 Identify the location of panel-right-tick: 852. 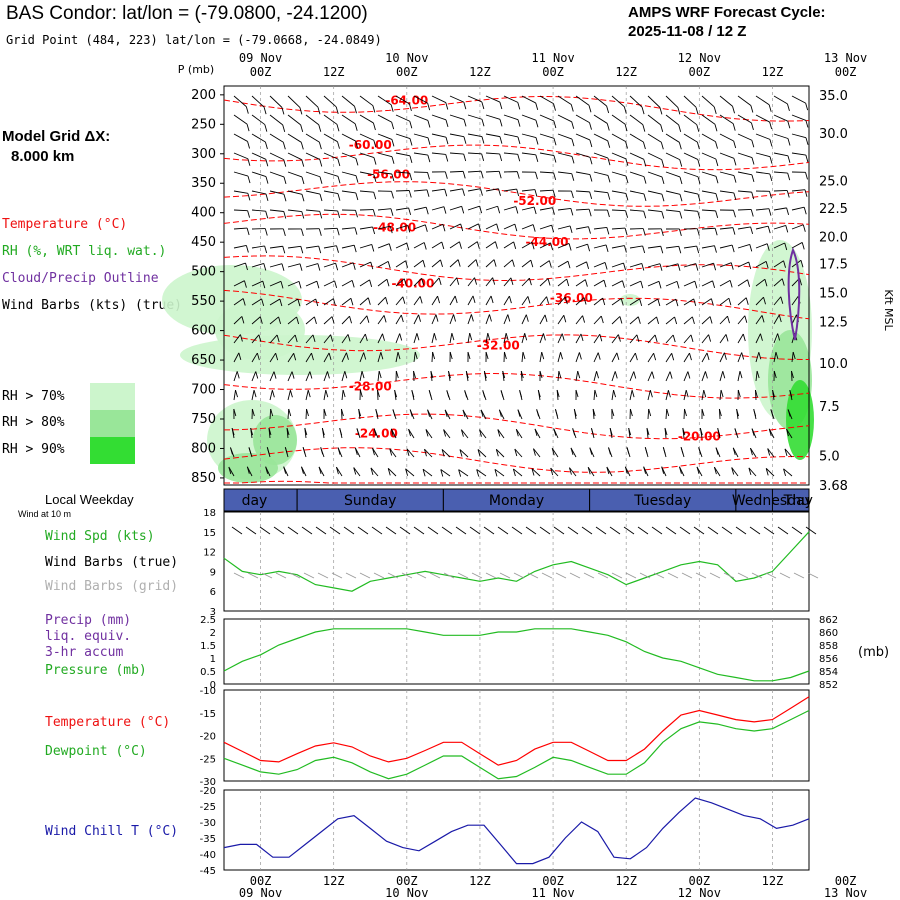
(828, 685).